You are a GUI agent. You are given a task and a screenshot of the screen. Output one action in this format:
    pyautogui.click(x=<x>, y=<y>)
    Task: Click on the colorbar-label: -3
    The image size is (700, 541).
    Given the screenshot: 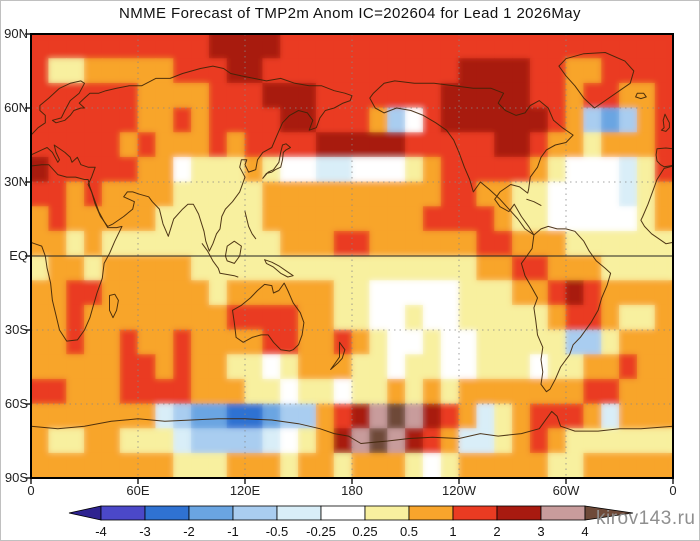 What is the action you would take?
    pyautogui.click(x=145, y=531)
    